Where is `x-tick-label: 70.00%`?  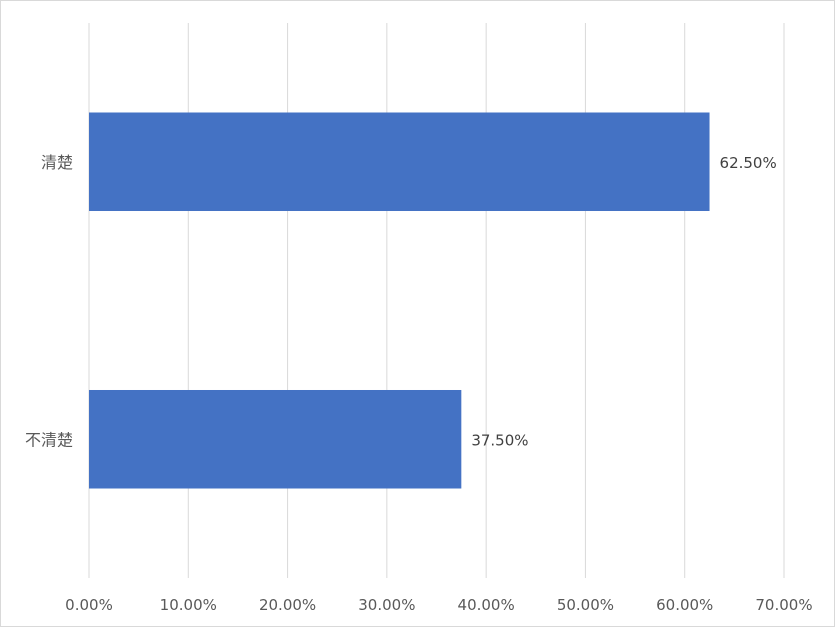 x-tick-label: 70.00% is located at coordinates (783, 605).